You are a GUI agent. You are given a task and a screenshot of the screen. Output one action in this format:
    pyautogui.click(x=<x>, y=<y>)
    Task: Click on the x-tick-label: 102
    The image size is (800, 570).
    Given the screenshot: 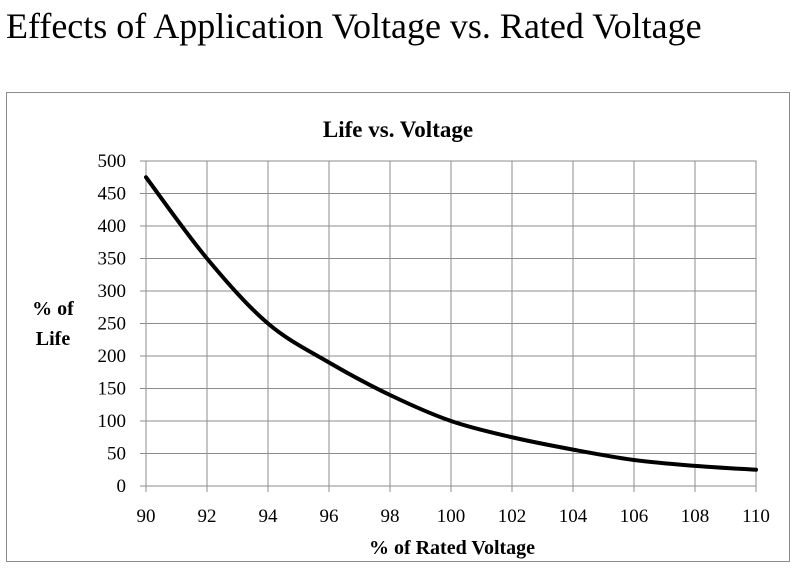 What is the action you would take?
    pyautogui.click(x=512, y=516)
    